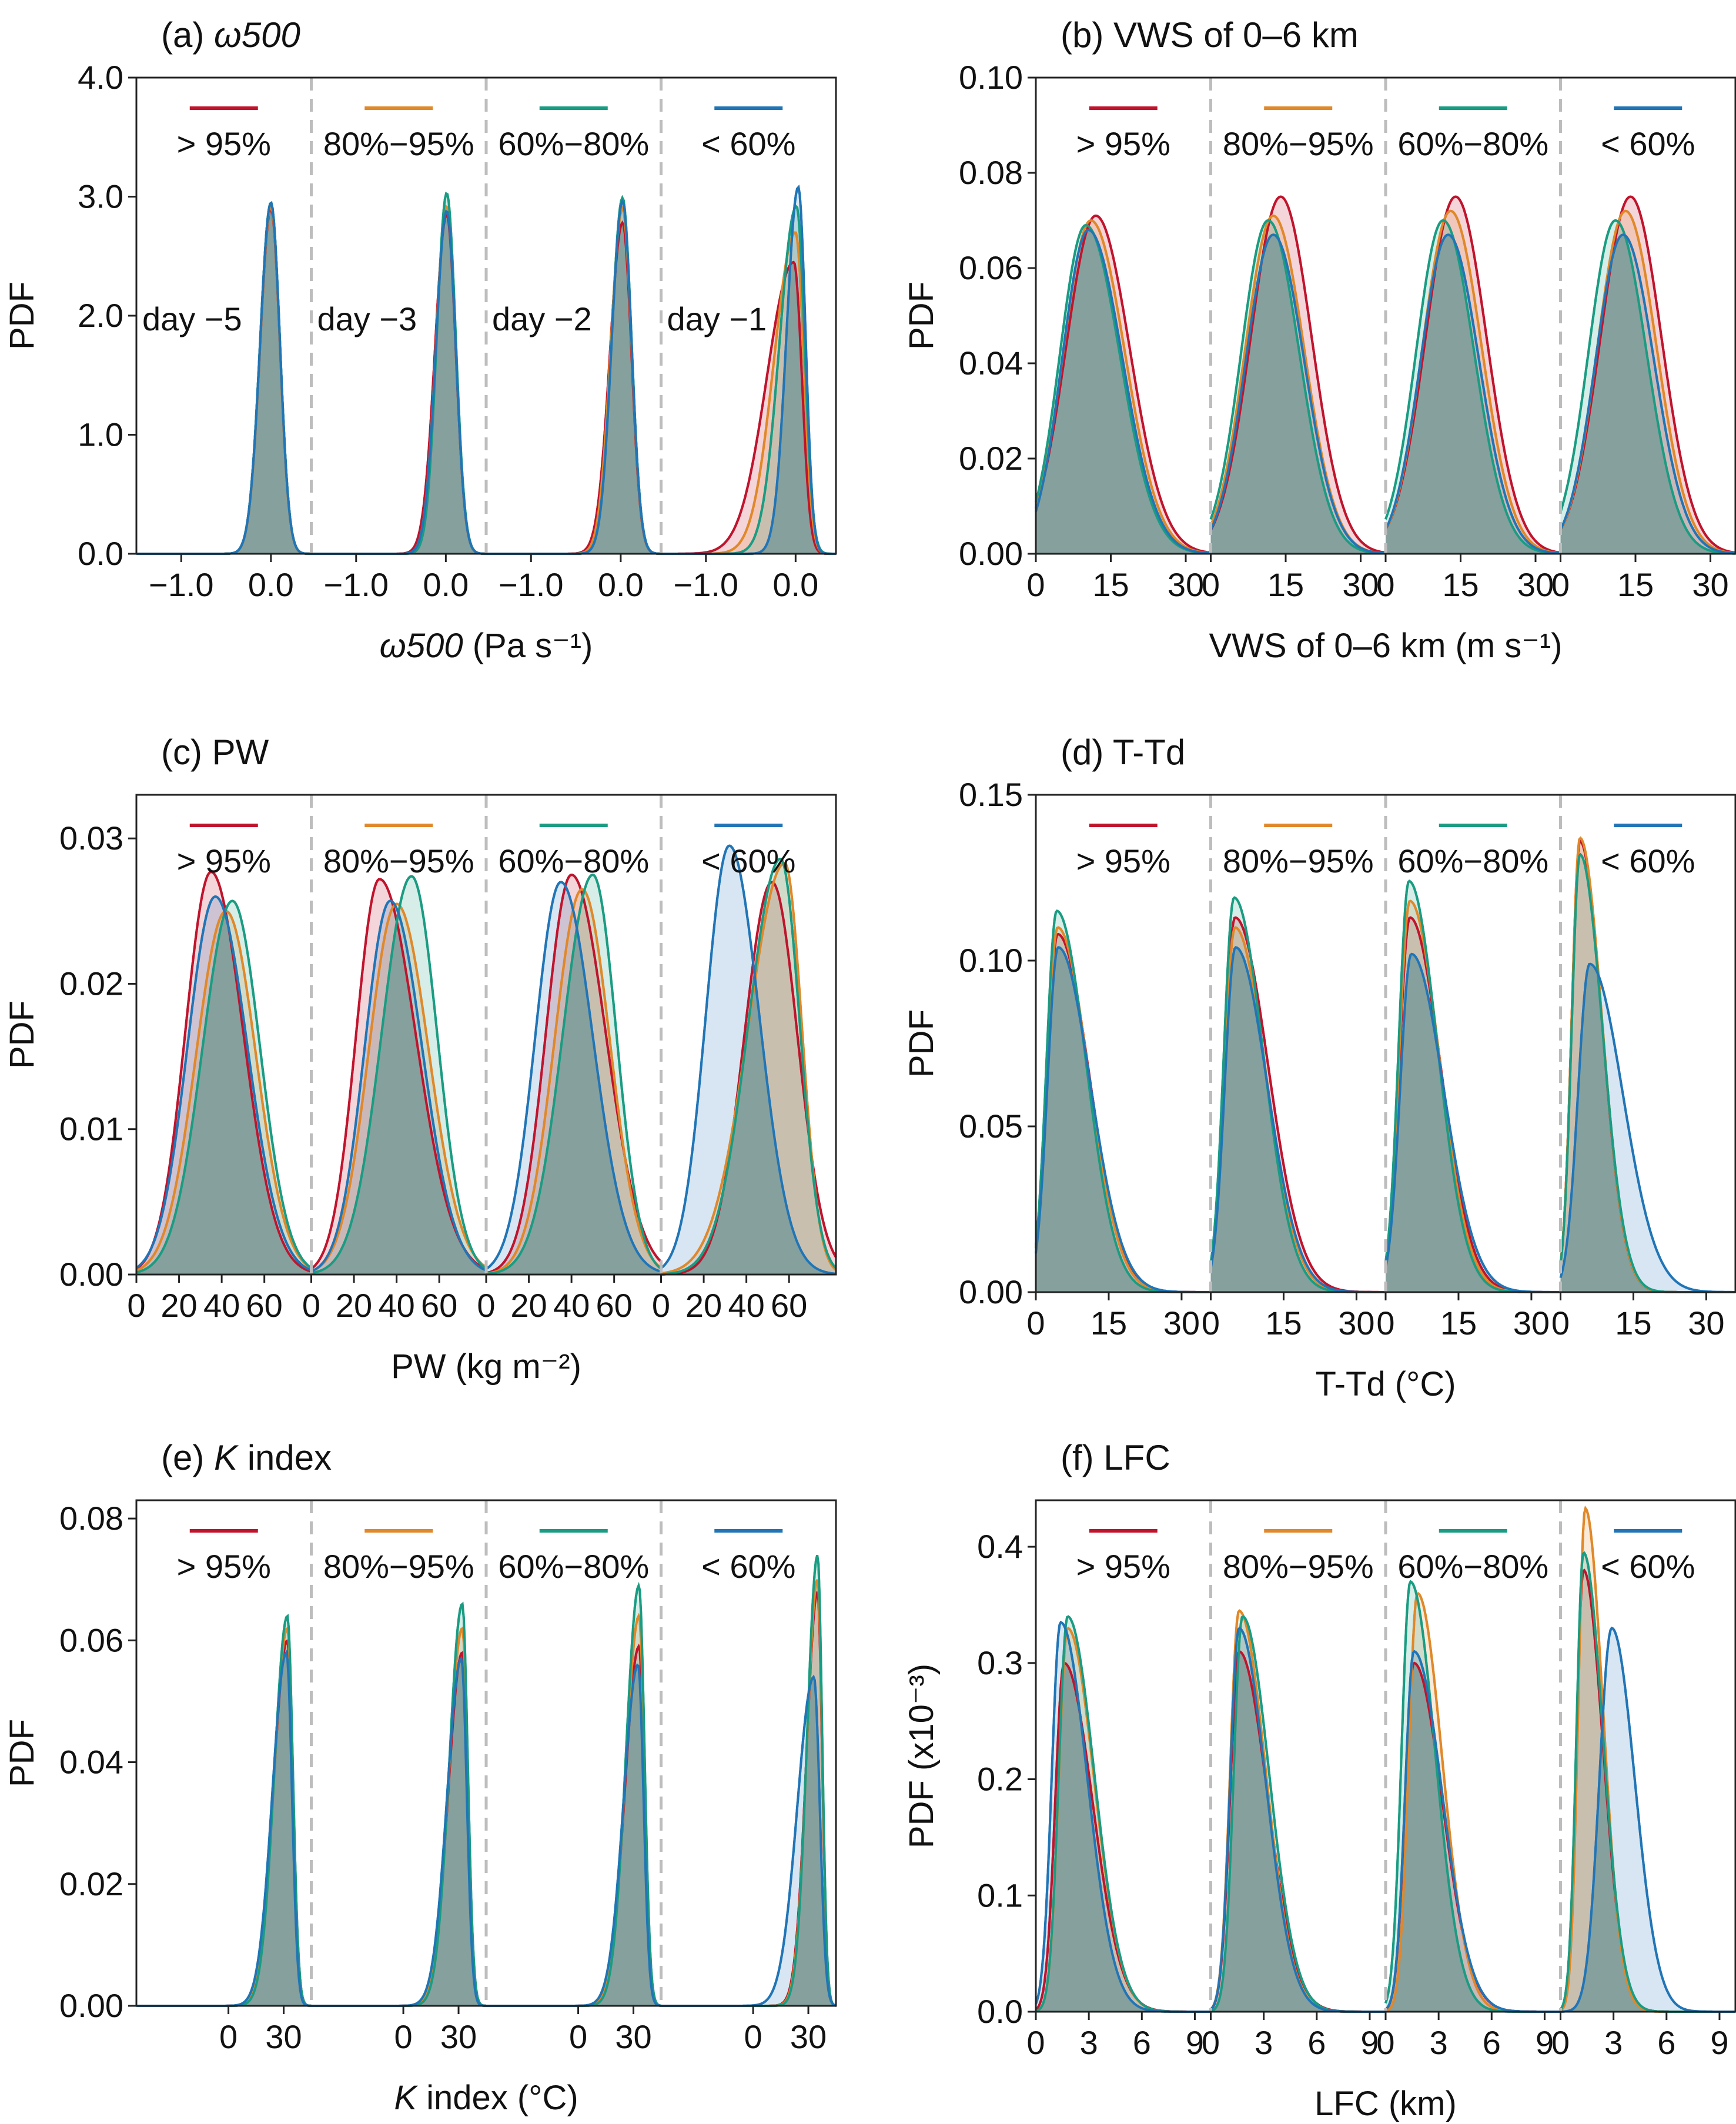 Image resolution: width=1736 pixels, height=2124 pixels. What do you see at coordinates (91, 1129) in the screenshot?
I see `y-tick-label: 0.01` at bounding box center [91, 1129].